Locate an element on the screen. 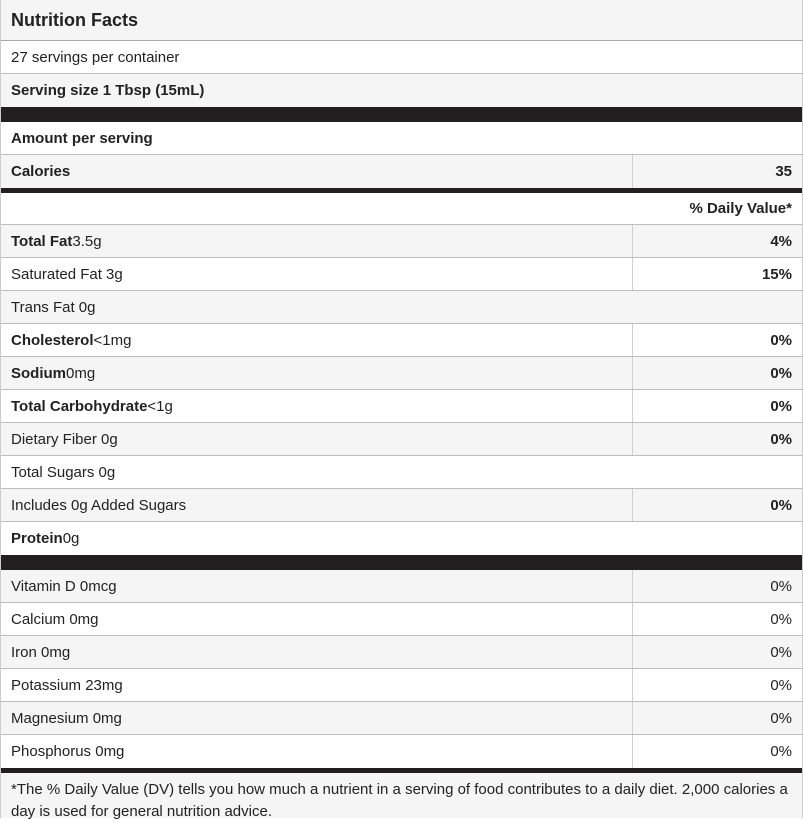 The width and height of the screenshot is (803, 823). nutrient-name: Protein 0g is located at coordinates (45, 538).